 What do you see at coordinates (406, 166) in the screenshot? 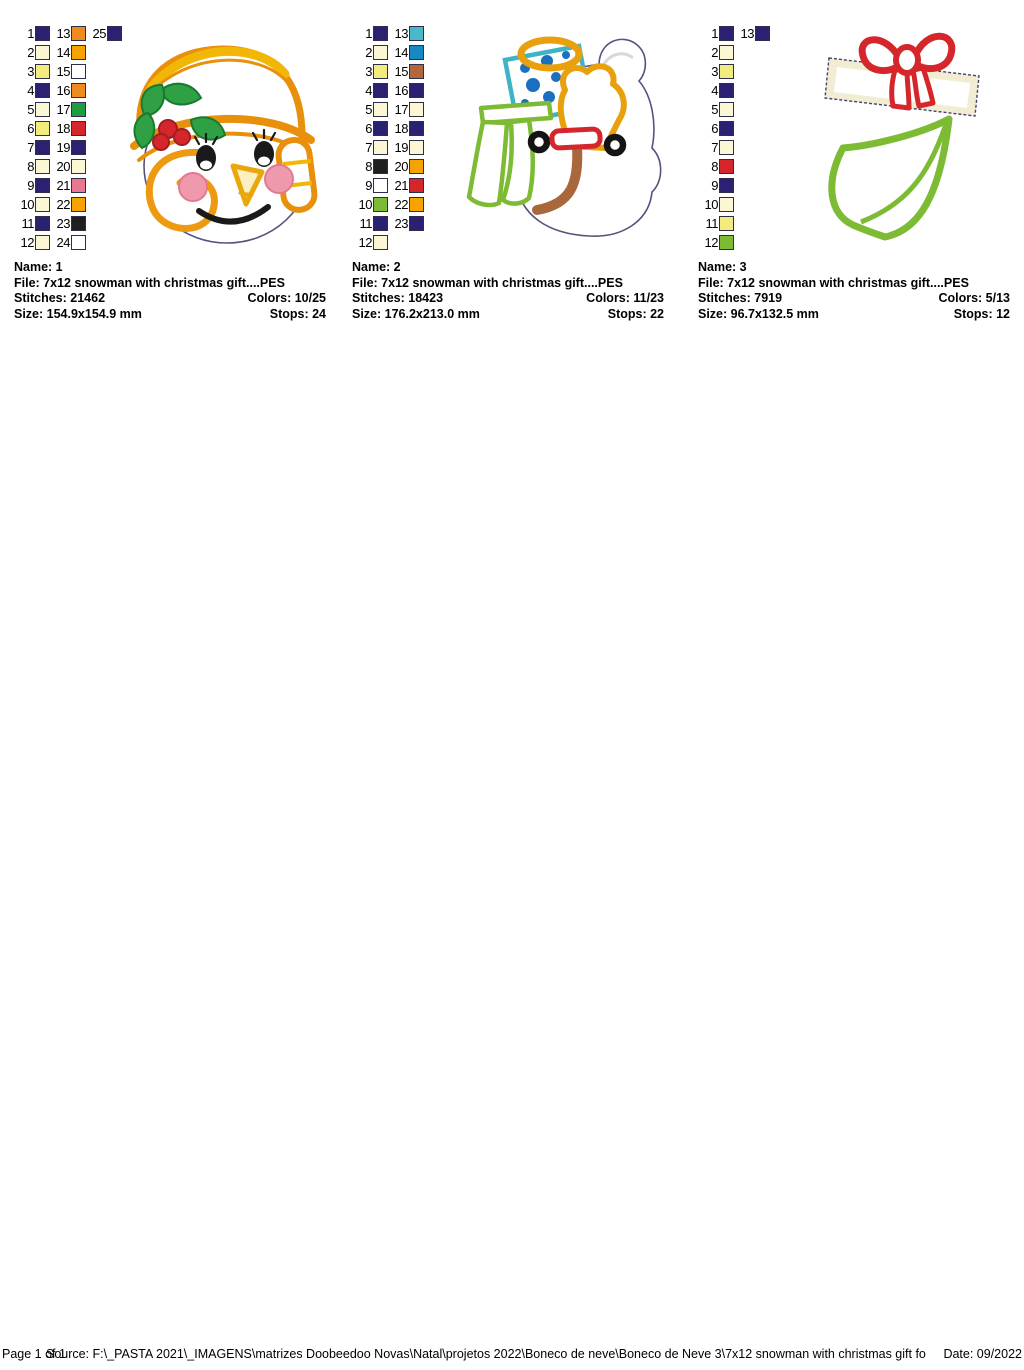
I see `palette-entry: 20` at bounding box center [406, 166].